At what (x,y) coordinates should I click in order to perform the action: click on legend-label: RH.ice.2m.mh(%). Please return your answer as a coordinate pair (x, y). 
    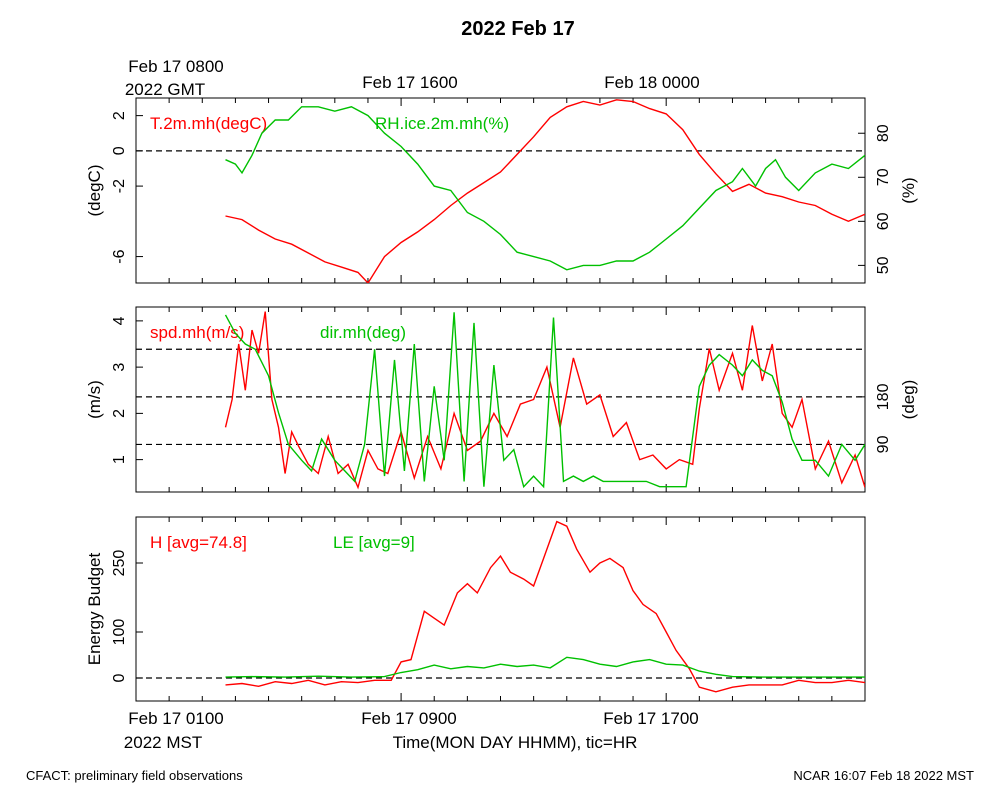
    Looking at the image, I should click on (442, 123).